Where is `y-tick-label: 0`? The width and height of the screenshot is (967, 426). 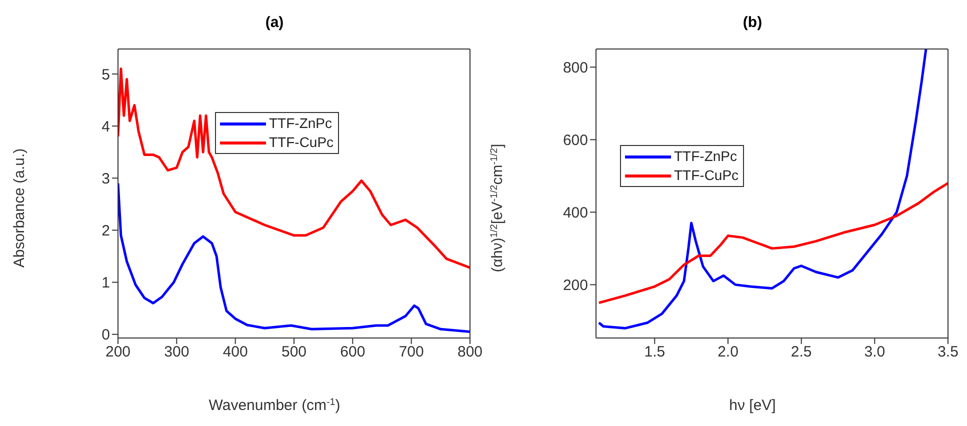
y-tick-label: 0 is located at coordinates (106, 335).